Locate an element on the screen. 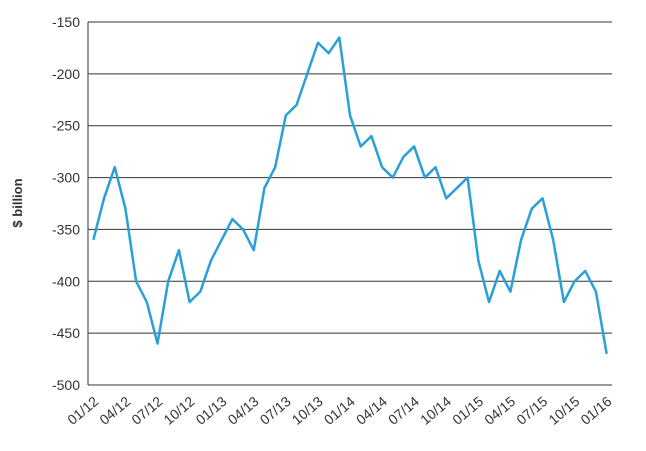  x-tick-label: 01/15 is located at coordinates (467, 410).